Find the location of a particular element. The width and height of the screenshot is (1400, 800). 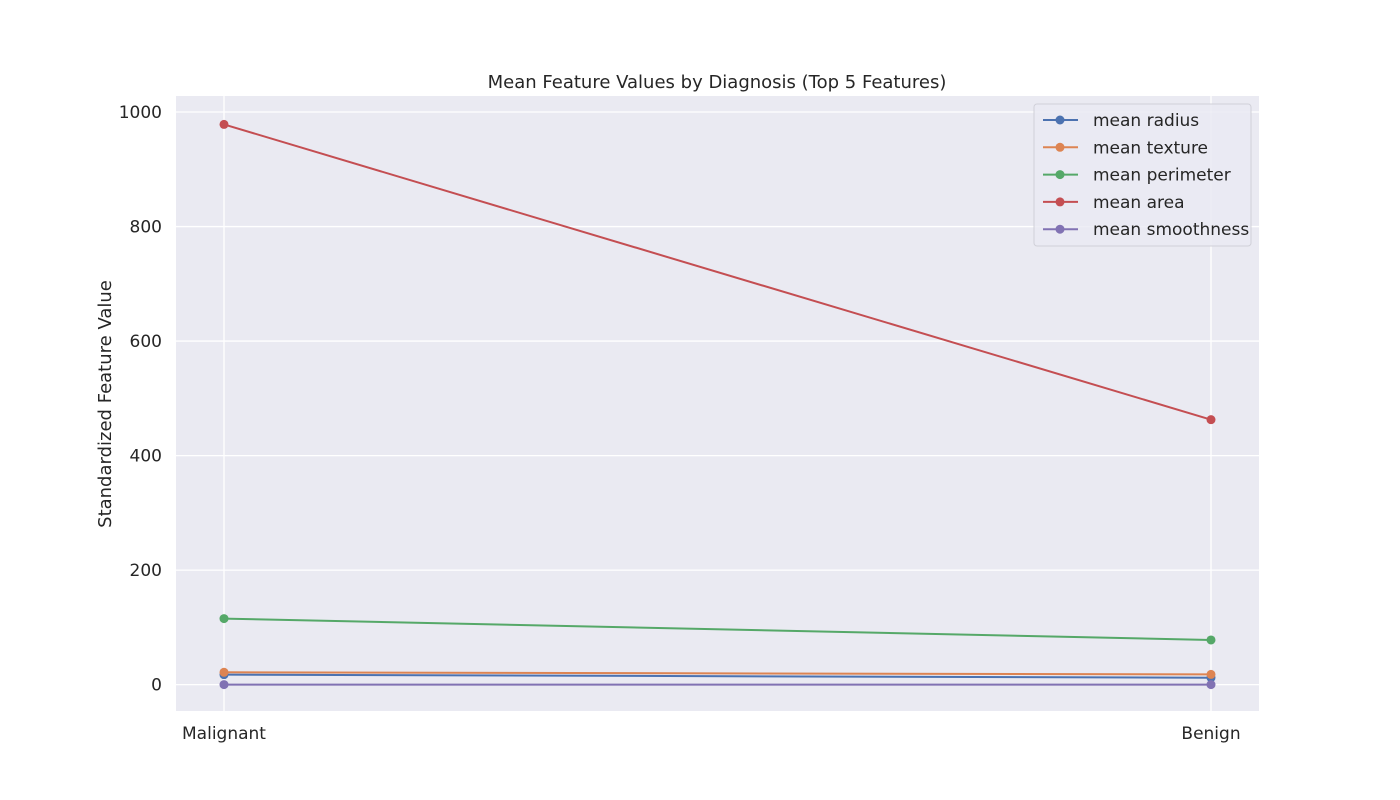

series-mean-smoothness is located at coordinates (717, 685).